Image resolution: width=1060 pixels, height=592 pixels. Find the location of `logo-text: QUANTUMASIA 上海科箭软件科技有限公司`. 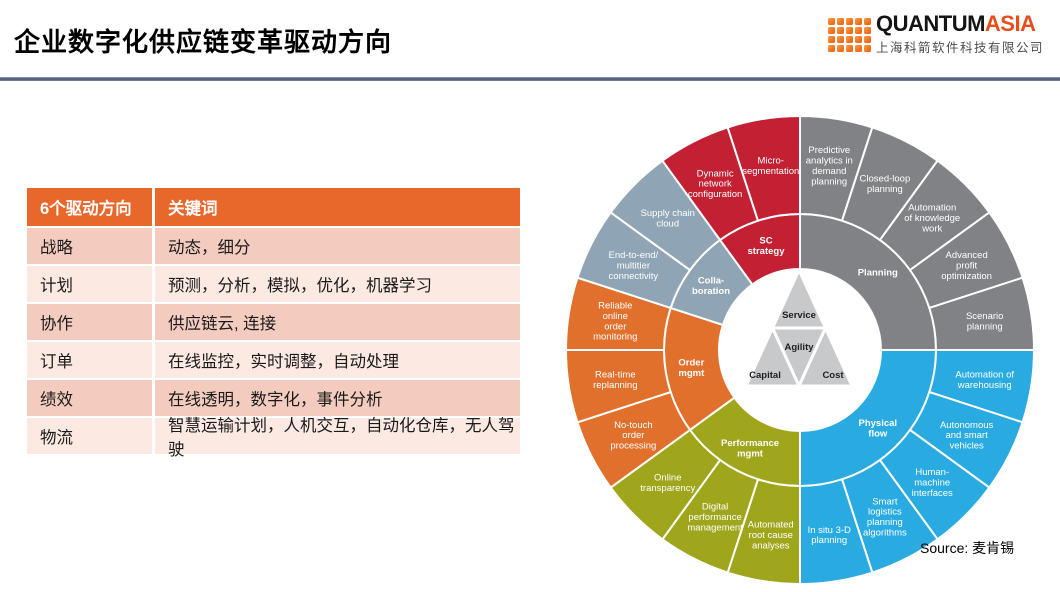

logo-text: QUANTUMASIA 上海科箭软件科技有限公司 is located at coordinates (960, 34).